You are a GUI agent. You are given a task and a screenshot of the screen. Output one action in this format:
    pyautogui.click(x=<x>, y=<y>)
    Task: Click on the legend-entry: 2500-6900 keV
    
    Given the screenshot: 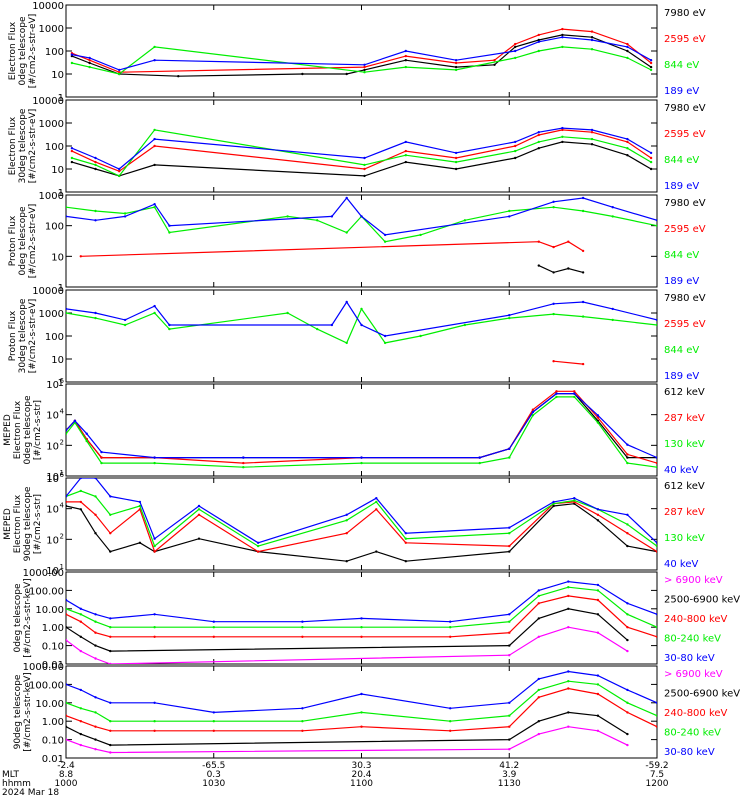 What is the action you would take?
    pyautogui.click(x=702, y=694)
    